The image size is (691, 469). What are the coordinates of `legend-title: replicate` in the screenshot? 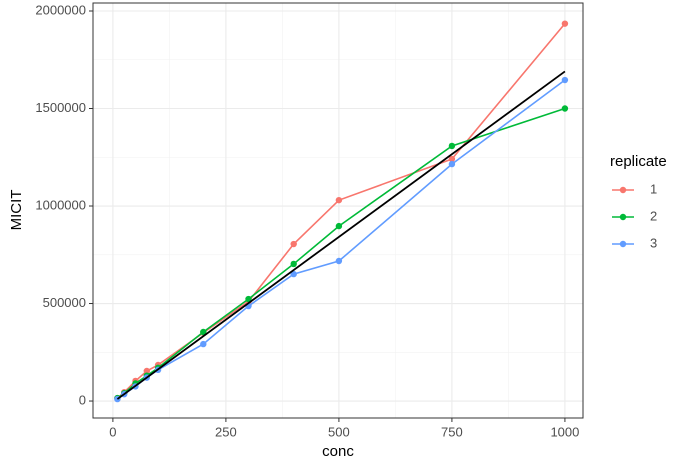 It's located at (638, 161).